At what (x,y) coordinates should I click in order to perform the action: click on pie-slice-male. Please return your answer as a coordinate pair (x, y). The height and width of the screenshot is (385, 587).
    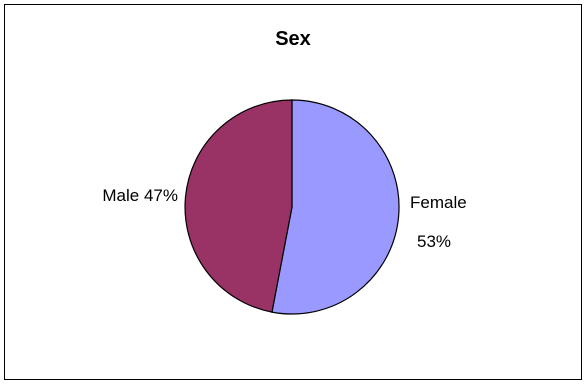
    Looking at the image, I should click on (238, 206).